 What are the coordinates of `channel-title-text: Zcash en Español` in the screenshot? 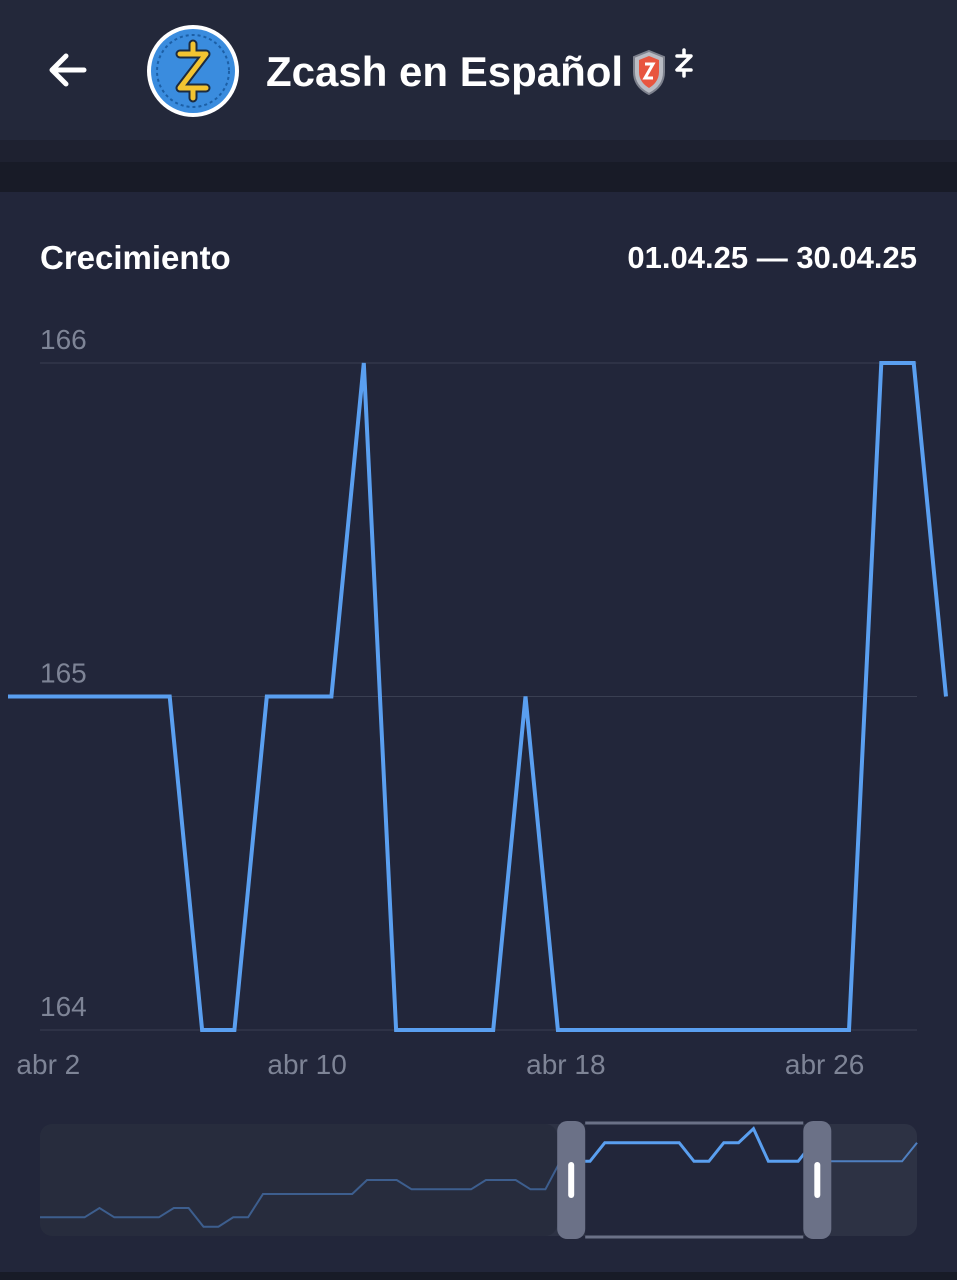 It's located at (445, 71).